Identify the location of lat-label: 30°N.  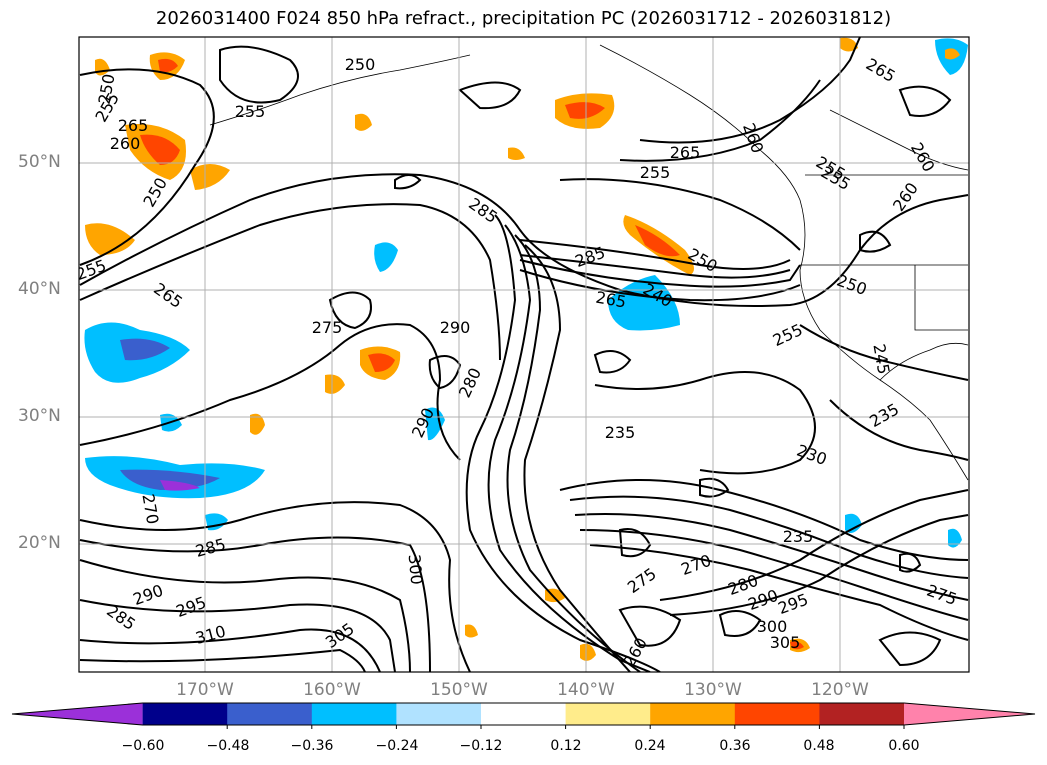
(39, 416).